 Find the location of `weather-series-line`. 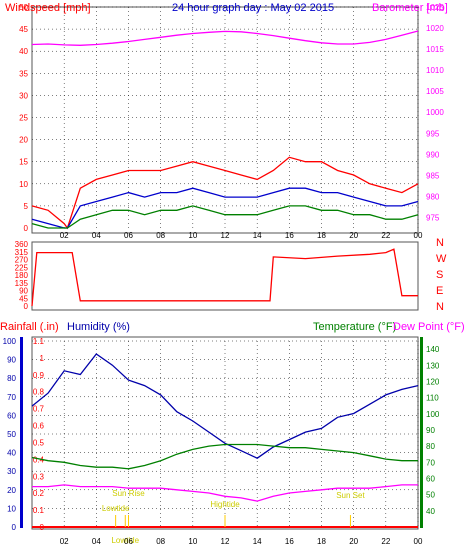

weather-series-line is located at coordinates (225, 493).